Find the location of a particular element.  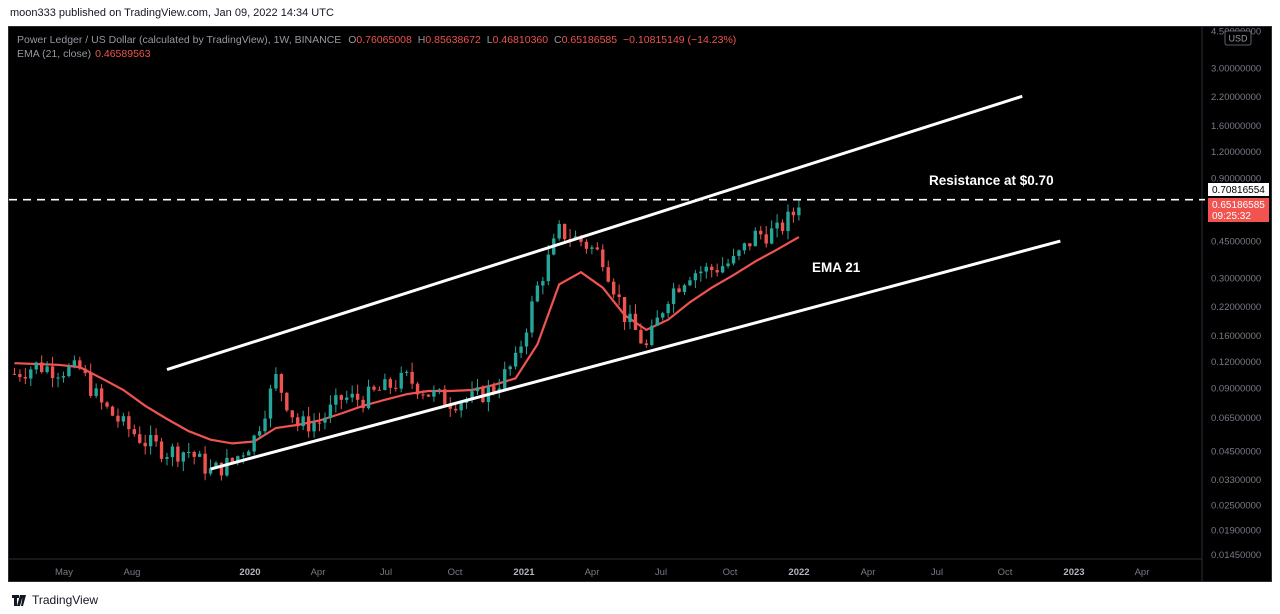

last-price-label: 0.65186585 is located at coordinates (1238, 205).